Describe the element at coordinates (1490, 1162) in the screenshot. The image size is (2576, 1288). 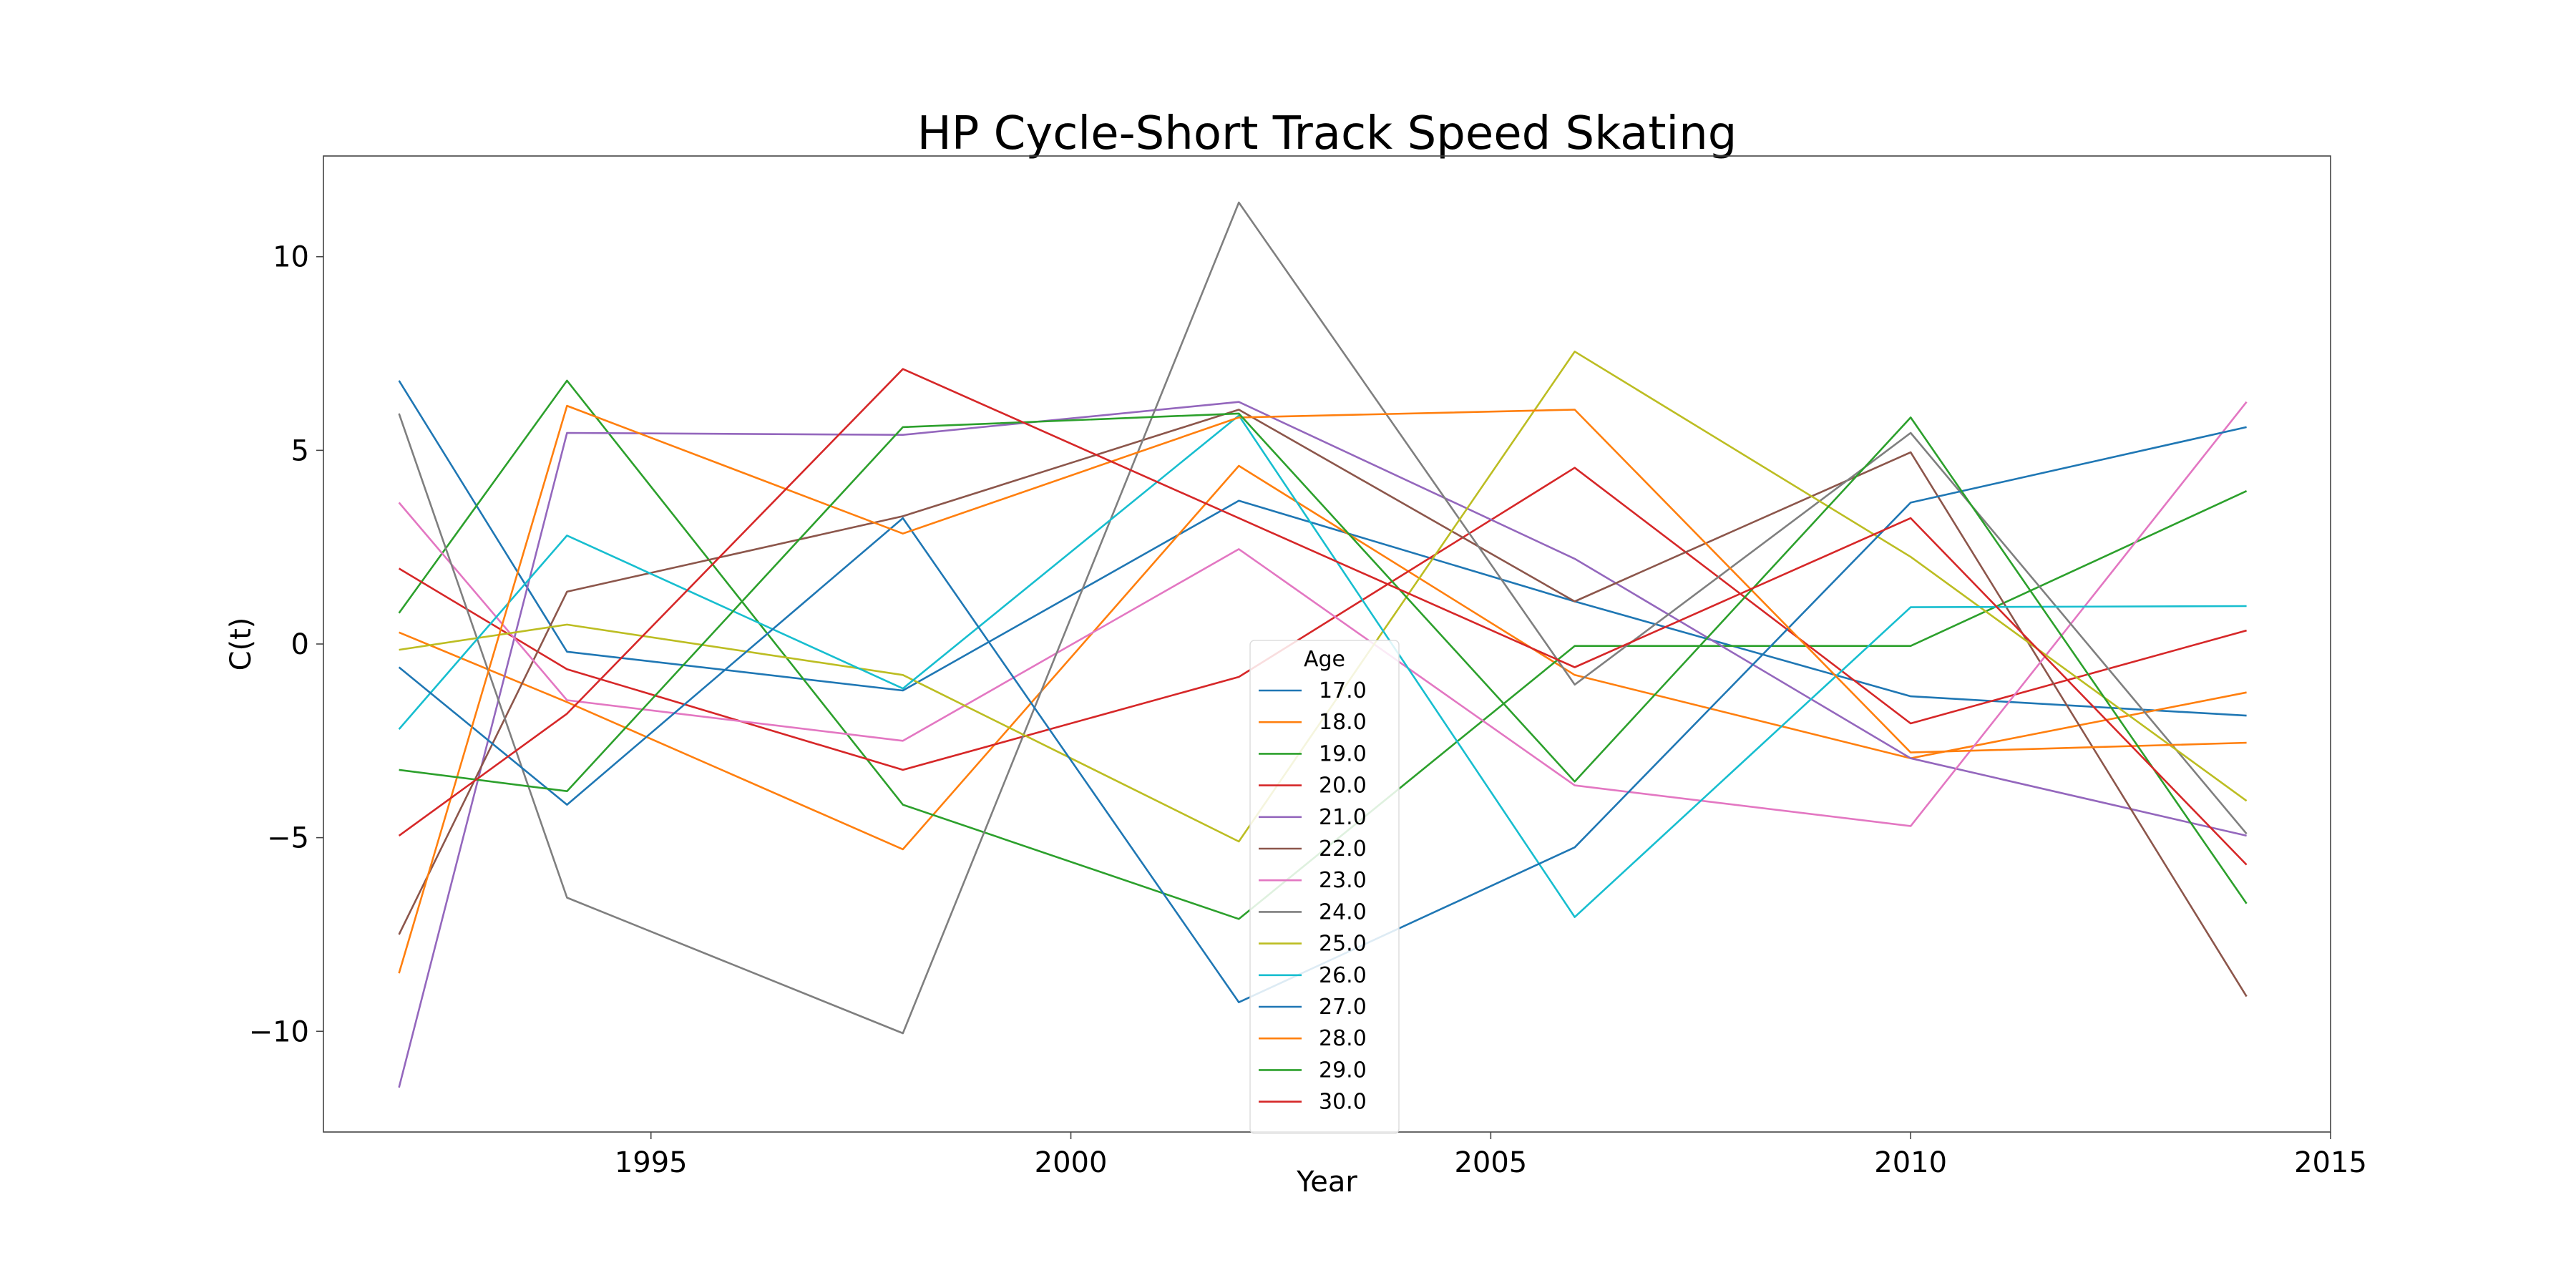
I see `x-tick-label: 2005` at that location.